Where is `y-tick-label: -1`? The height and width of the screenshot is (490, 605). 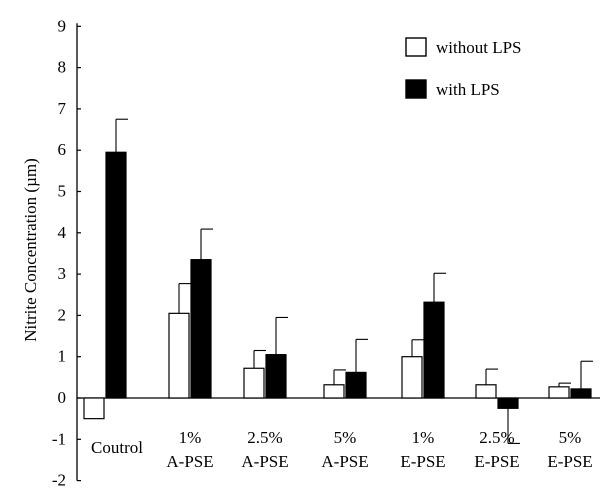 y-tick-label: -1 is located at coordinates (59, 438).